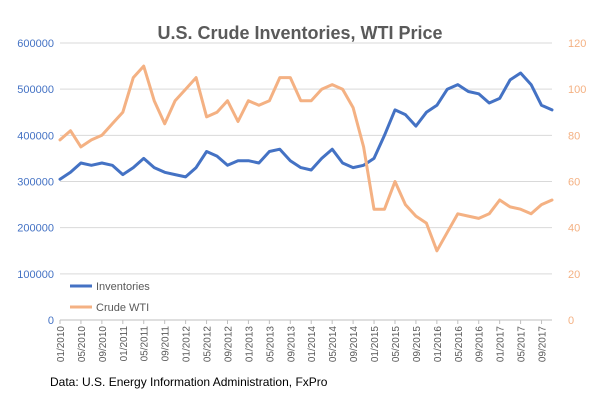 This screenshot has width=600, height=400. What do you see at coordinates (249, 344) in the screenshot?
I see `x-tick-label: 01/2013` at bounding box center [249, 344].